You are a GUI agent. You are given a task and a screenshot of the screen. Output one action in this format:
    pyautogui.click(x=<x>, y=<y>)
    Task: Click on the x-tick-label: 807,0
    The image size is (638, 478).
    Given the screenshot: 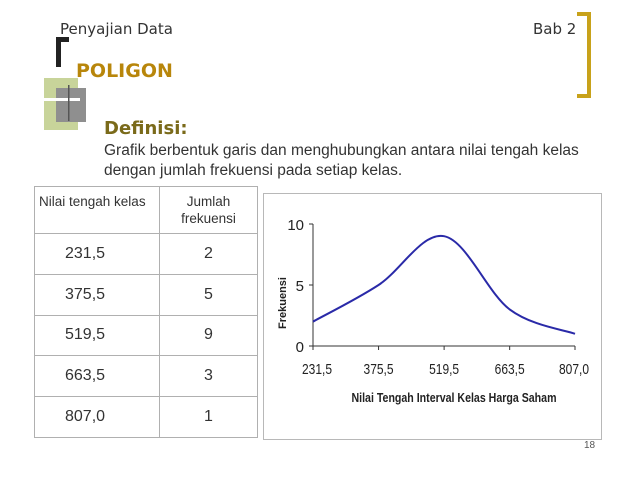 What is the action you would take?
    pyautogui.click(x=574, y=369)
    